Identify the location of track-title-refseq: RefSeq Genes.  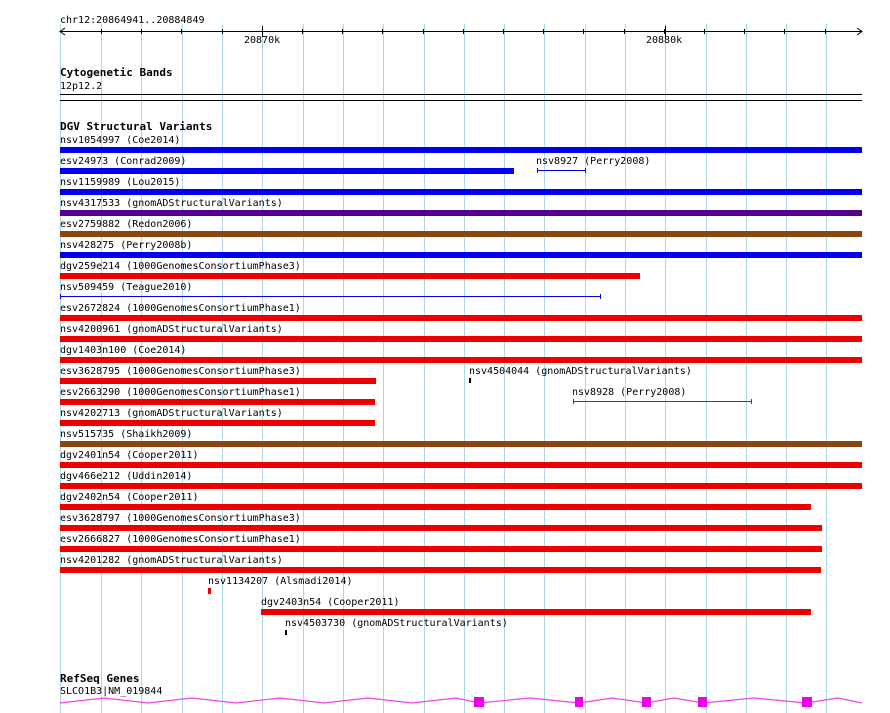
(100, 678).